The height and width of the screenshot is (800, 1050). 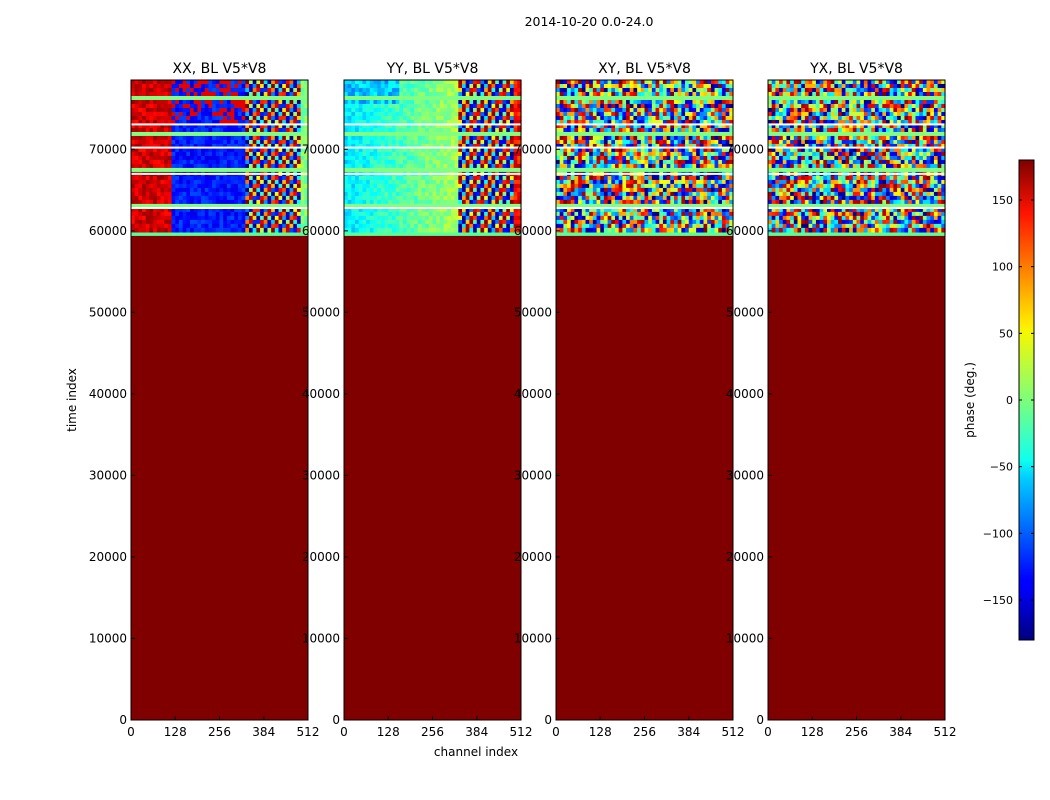 I want to click on y-tick-label: 30000, so click(x=108, y=475).